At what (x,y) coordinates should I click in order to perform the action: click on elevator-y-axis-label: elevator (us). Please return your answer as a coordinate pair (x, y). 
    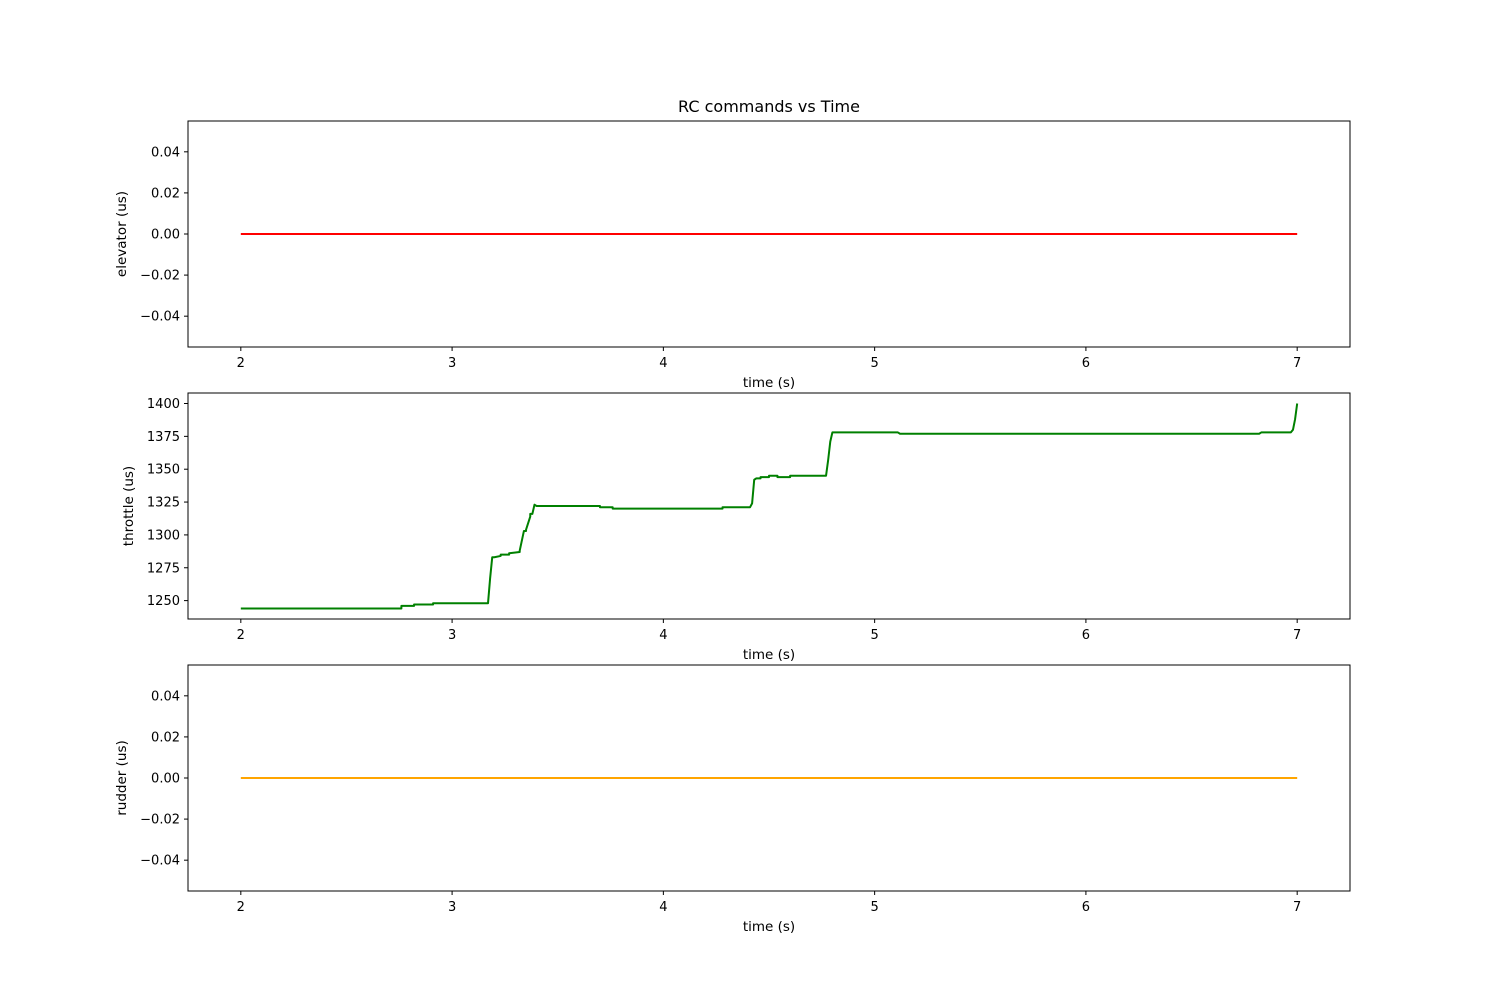
    Looking at the image, I should click on (122, 234).